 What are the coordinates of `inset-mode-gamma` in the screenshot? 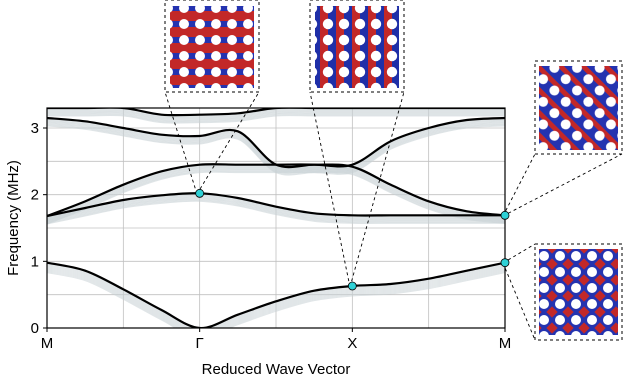 It's located at (212, 46).